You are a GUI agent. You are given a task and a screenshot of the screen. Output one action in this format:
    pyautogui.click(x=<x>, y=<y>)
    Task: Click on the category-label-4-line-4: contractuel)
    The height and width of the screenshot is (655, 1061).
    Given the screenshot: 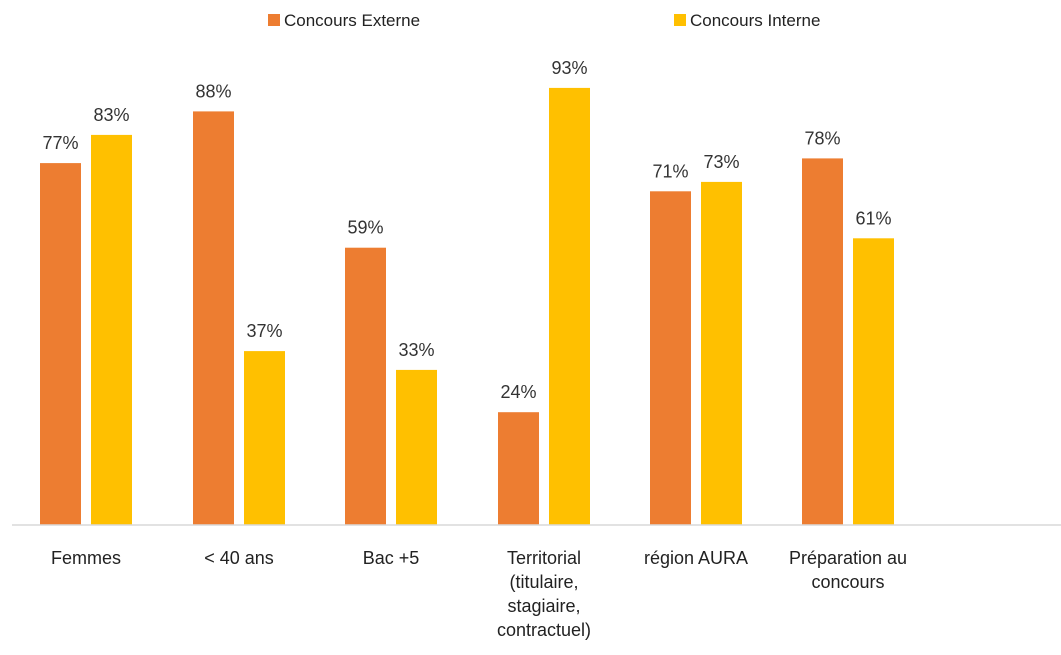 What is the action you would take?
    pyautogui.click(x=544, y=630)
    